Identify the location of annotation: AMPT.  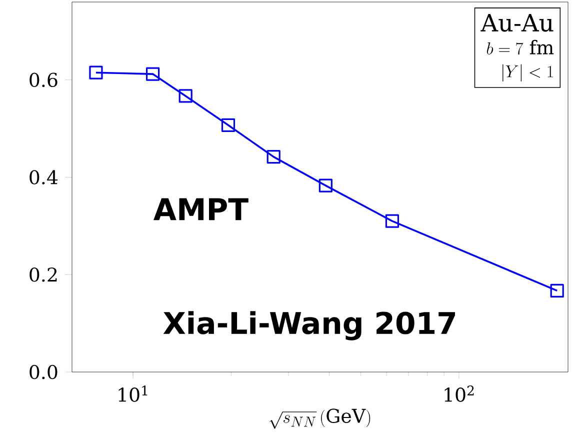
(201, 209).